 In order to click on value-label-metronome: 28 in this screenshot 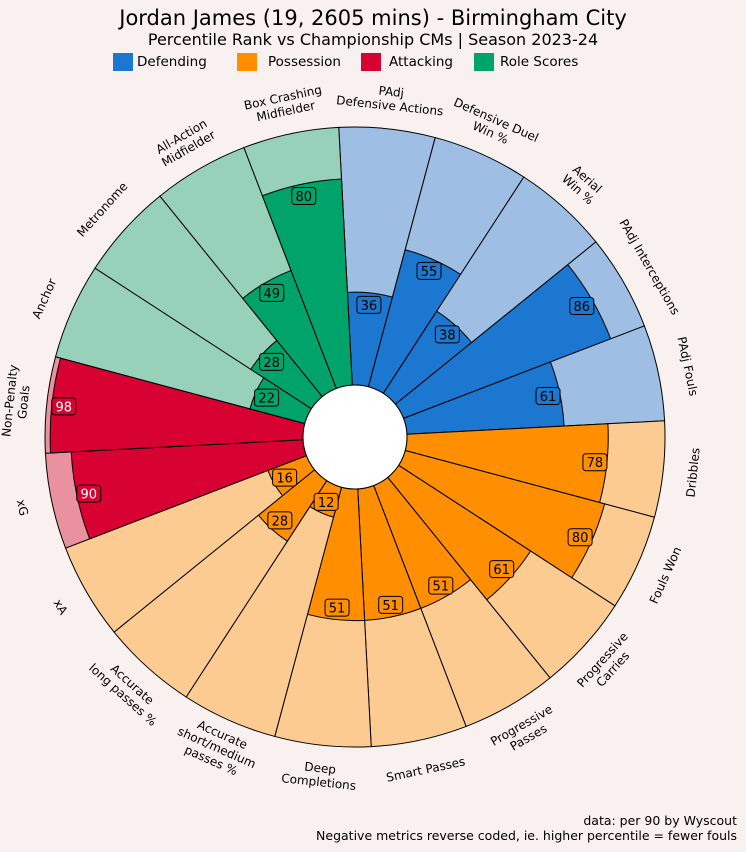, I will do `click(271, 363)`.